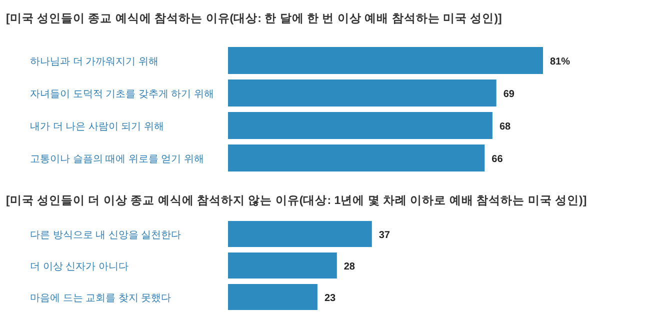  Describe the element at coordinates (117, 159) in the screenshot. I see `y-tick-label: 고통이나 슬픔의 때에 위로를 얻기 위해` at that location.